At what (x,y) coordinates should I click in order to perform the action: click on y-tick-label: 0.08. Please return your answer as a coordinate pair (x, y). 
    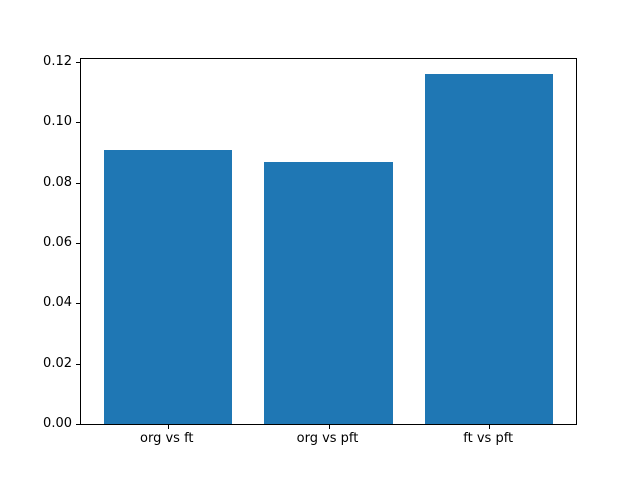
    Looking at the image, I should click on (57, 182).